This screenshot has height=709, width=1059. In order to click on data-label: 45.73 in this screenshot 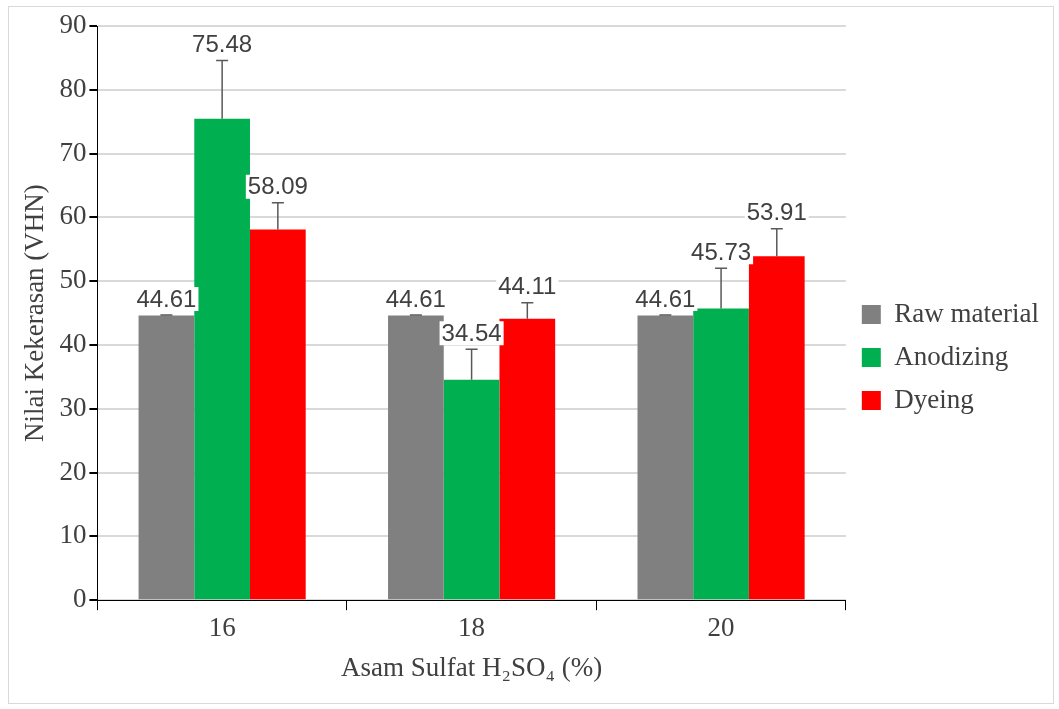, I will do `click(721, 251)`.